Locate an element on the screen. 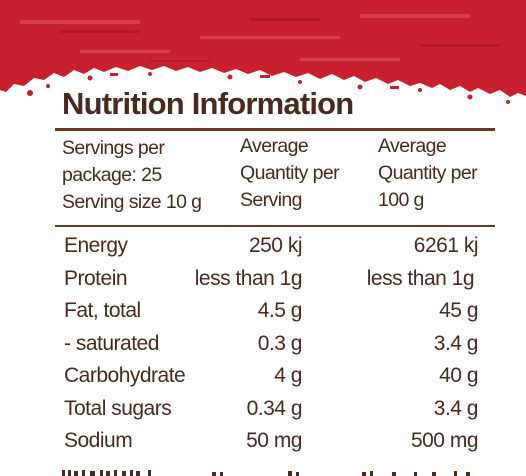 The width and height of the screenshot is (526, 476). per-serving-value: 0.3 g is located at coordinates (280, 343).